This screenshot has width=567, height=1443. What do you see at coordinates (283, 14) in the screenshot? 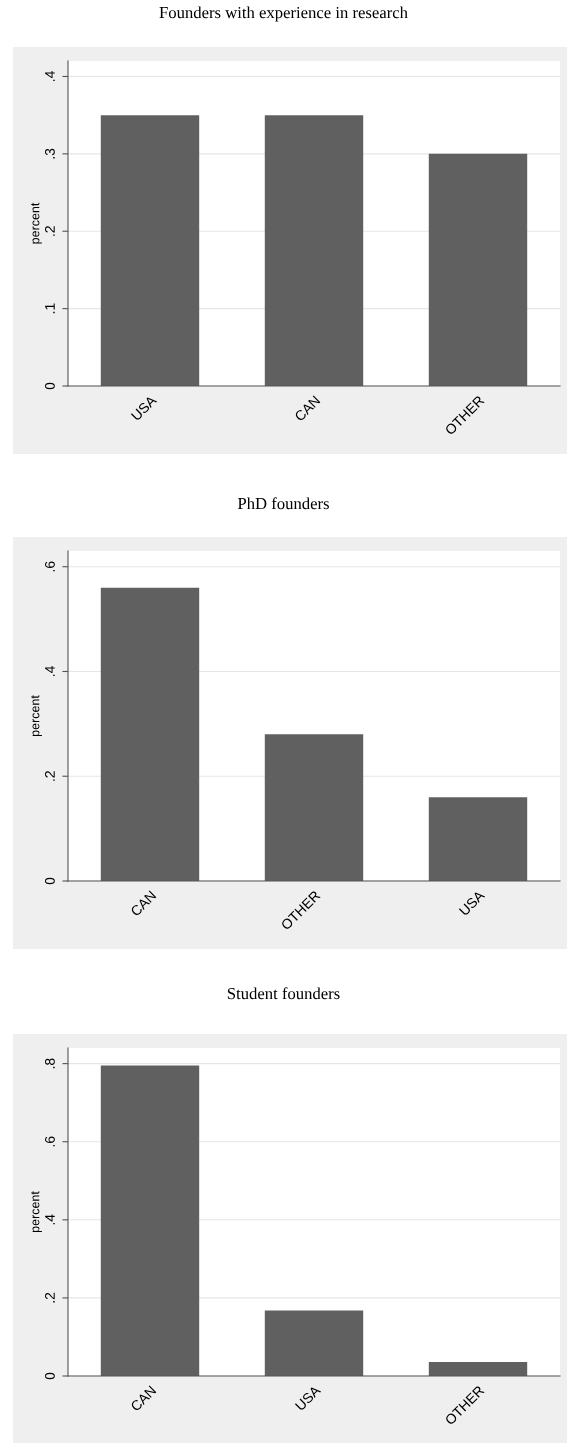
I see `chart-title: Founders with experience in research` at bounding box center [283, 14].